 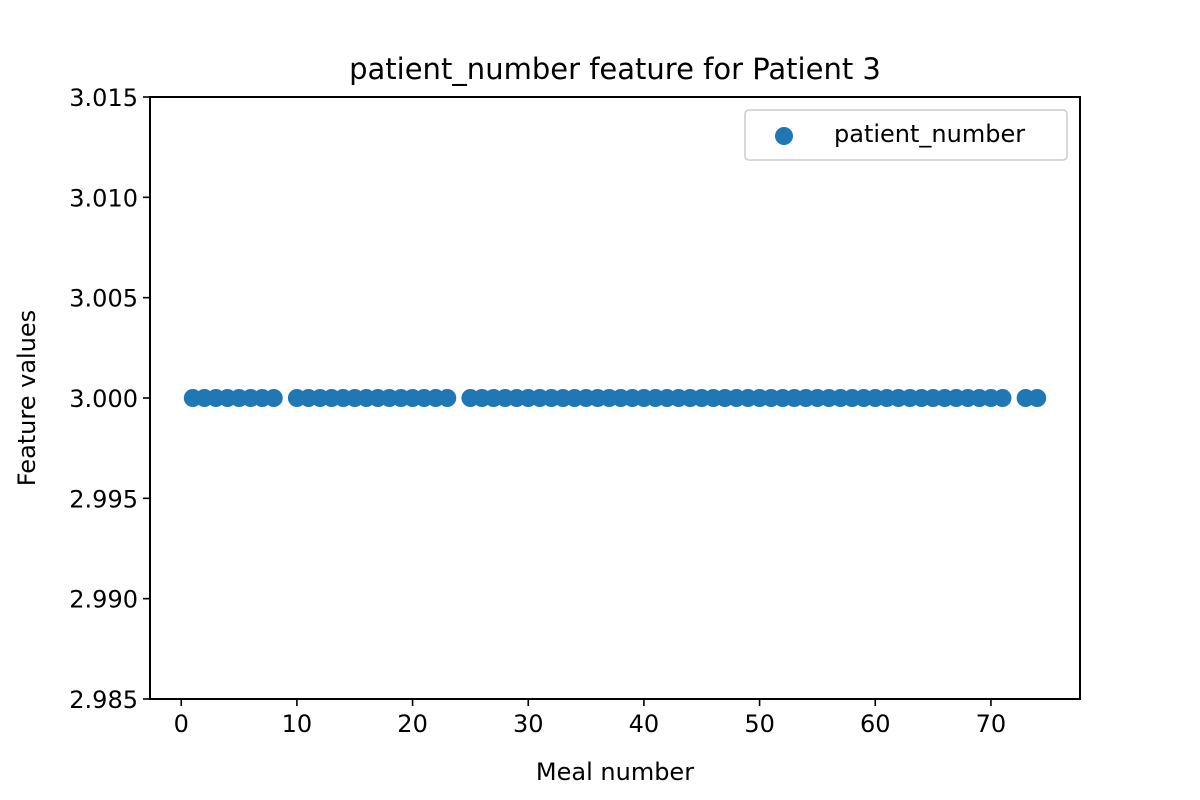 I want to click on chart-title: patient_number feature for Patient 3, so click(x=615, y=69).